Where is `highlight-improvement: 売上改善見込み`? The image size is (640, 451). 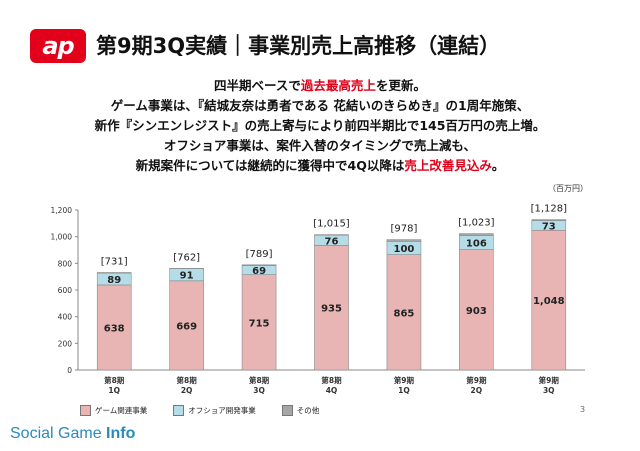 highlight-improvement: 売上改善見込み is located at coordinates (448, 165).